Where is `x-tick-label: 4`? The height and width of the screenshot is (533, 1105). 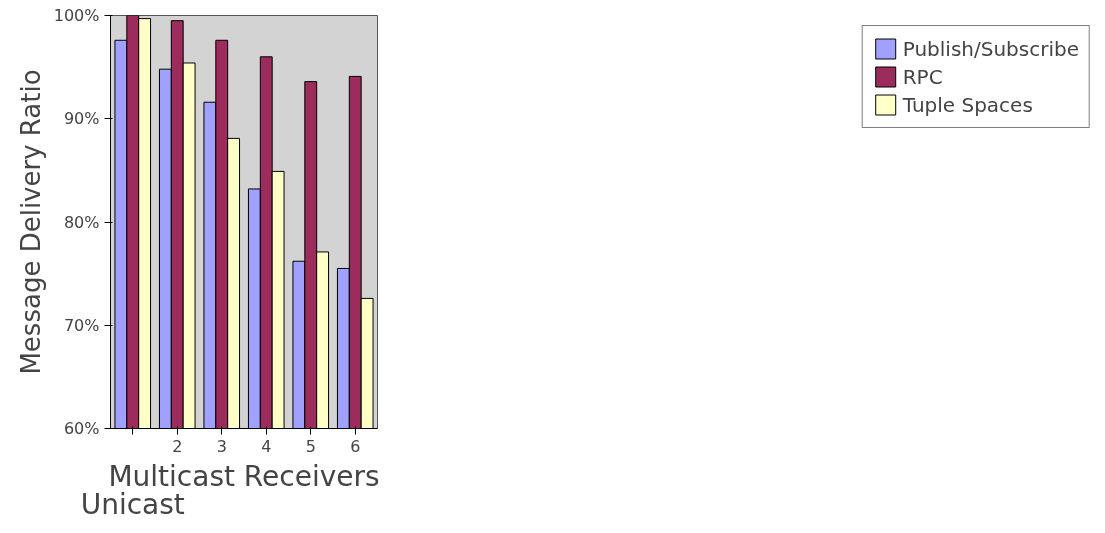
x-tick-label: 4 is located at coordinates (266, 446).